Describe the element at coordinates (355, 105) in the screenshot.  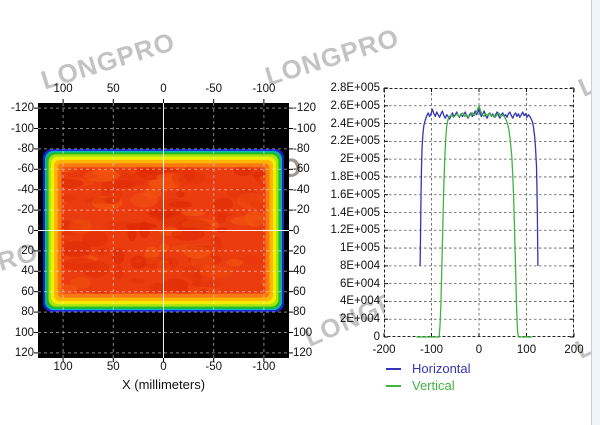
I see `tick-label: 2.6E+005` at that location.